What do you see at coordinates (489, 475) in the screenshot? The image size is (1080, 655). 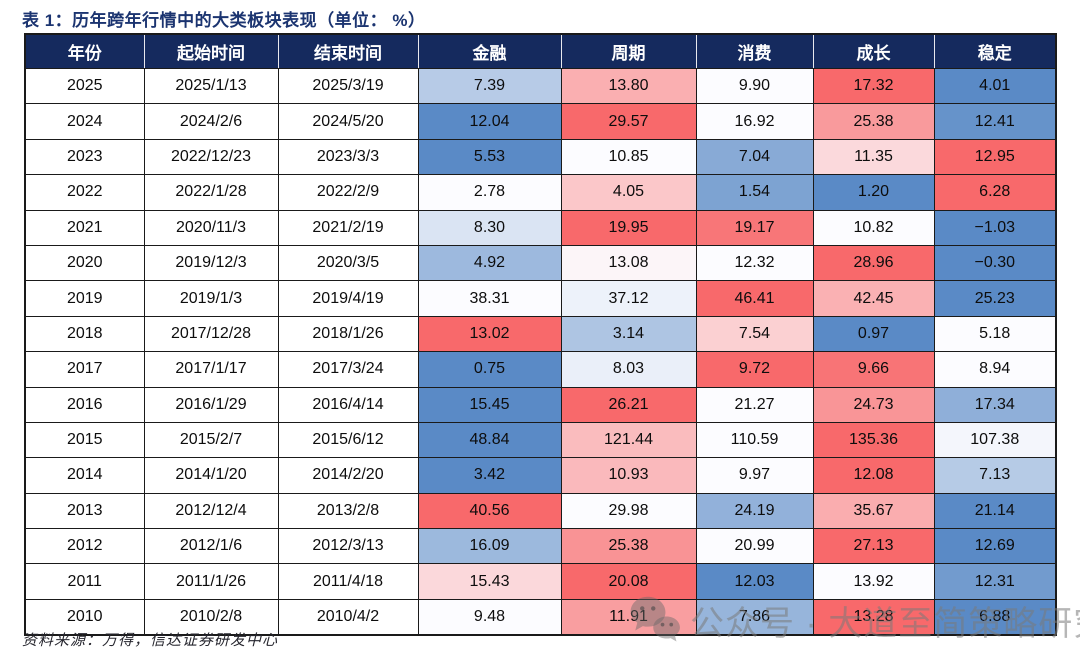 I see `value-cell-金融: 3.42` at bounding box center [489, 475].